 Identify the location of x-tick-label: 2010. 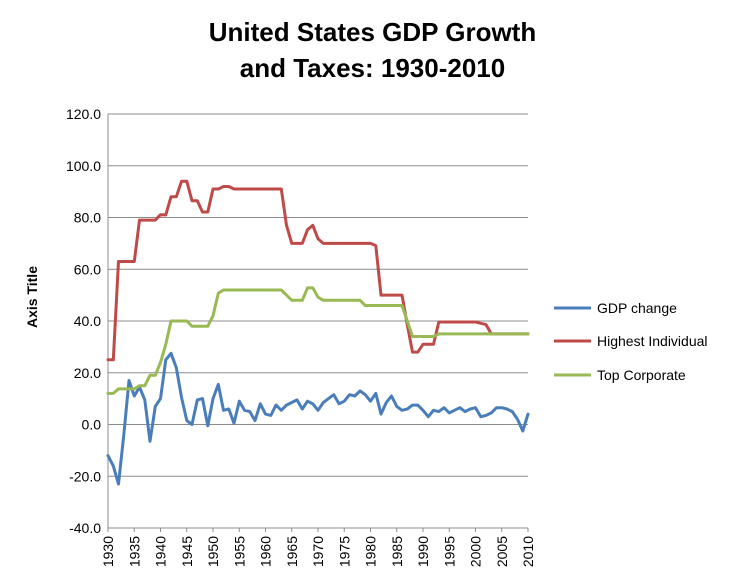
(528, 551).